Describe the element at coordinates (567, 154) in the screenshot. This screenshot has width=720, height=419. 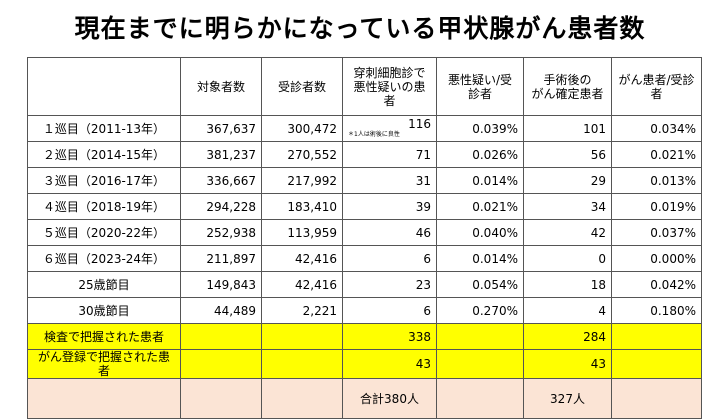
I see `confirmed-cell: 56` at that location.